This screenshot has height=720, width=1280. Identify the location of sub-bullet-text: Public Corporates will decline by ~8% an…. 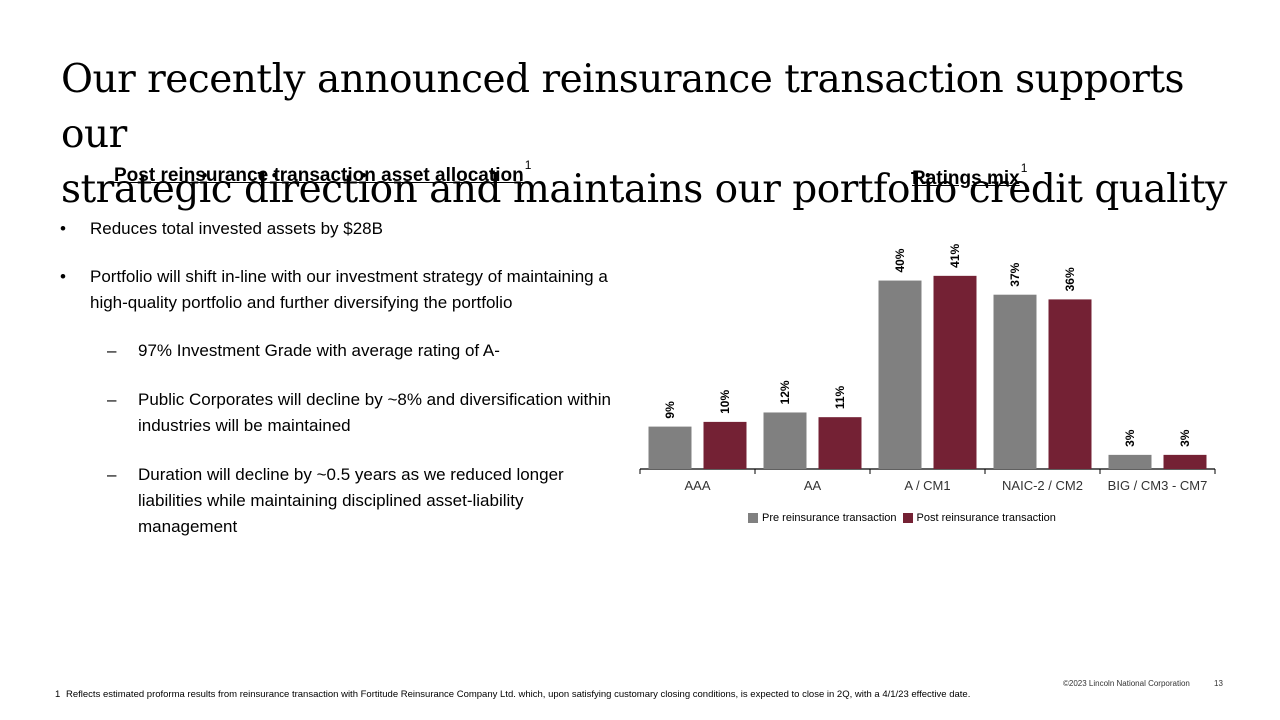
(374, 412).